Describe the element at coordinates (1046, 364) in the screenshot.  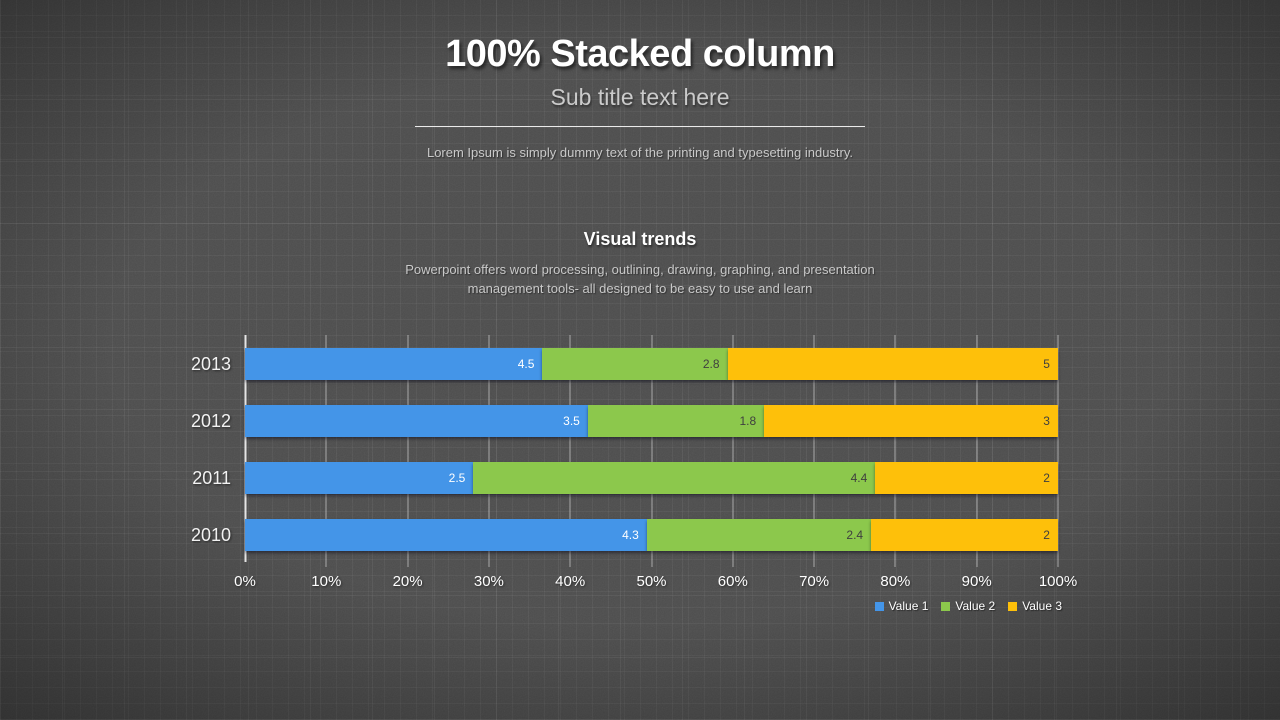
I see `value-label: 5` at that location.